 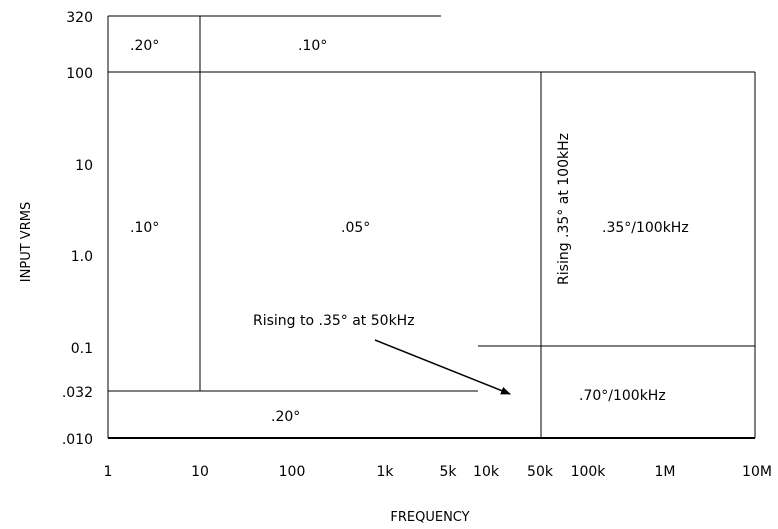 I want to click on x-tick-label: 10M, so click(x=757, y=472).